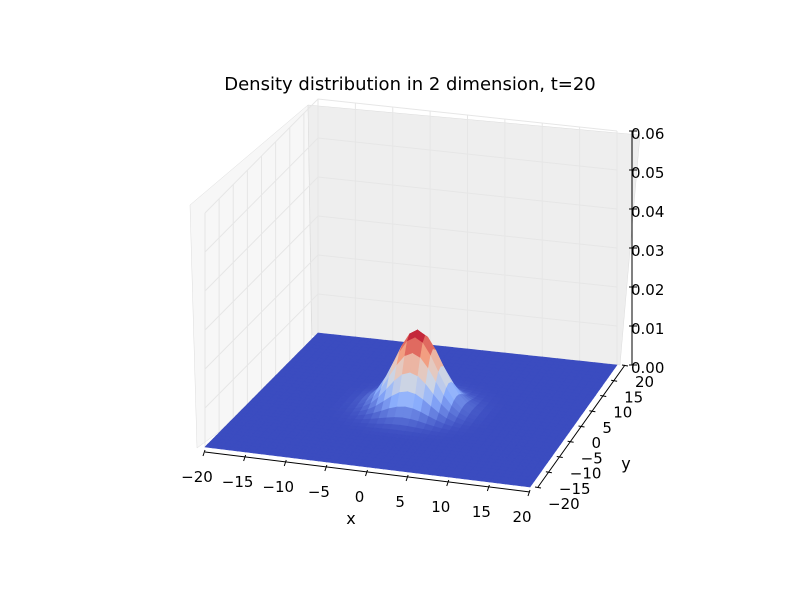 Image resolution: width=800 pixels, height=596 pixels. Describe the element at coordinates (597, 443) in the screenshot. I see `y-tick-label: 0` at that location.